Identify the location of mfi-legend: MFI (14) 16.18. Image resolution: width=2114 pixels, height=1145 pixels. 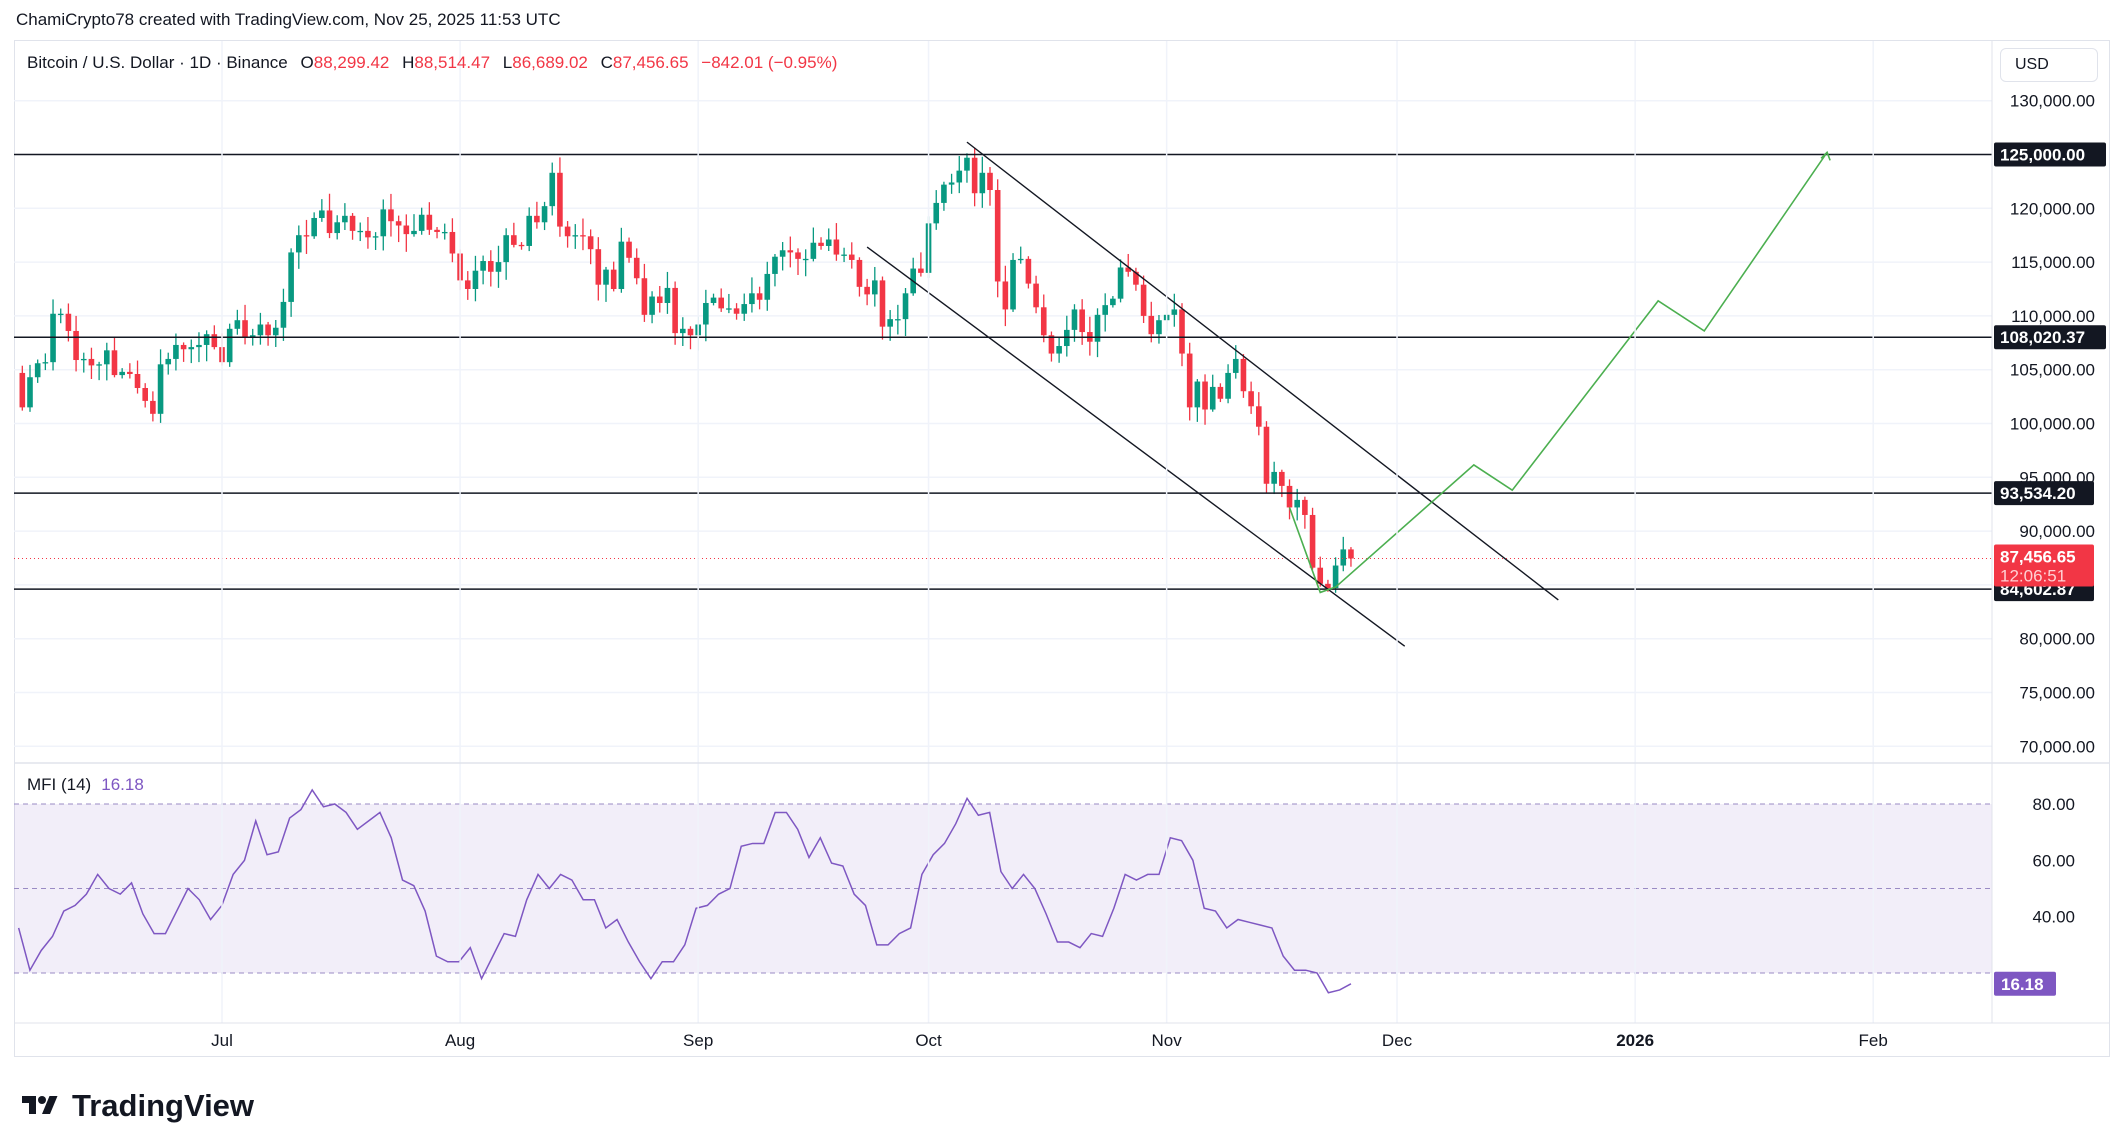
(85, 785).